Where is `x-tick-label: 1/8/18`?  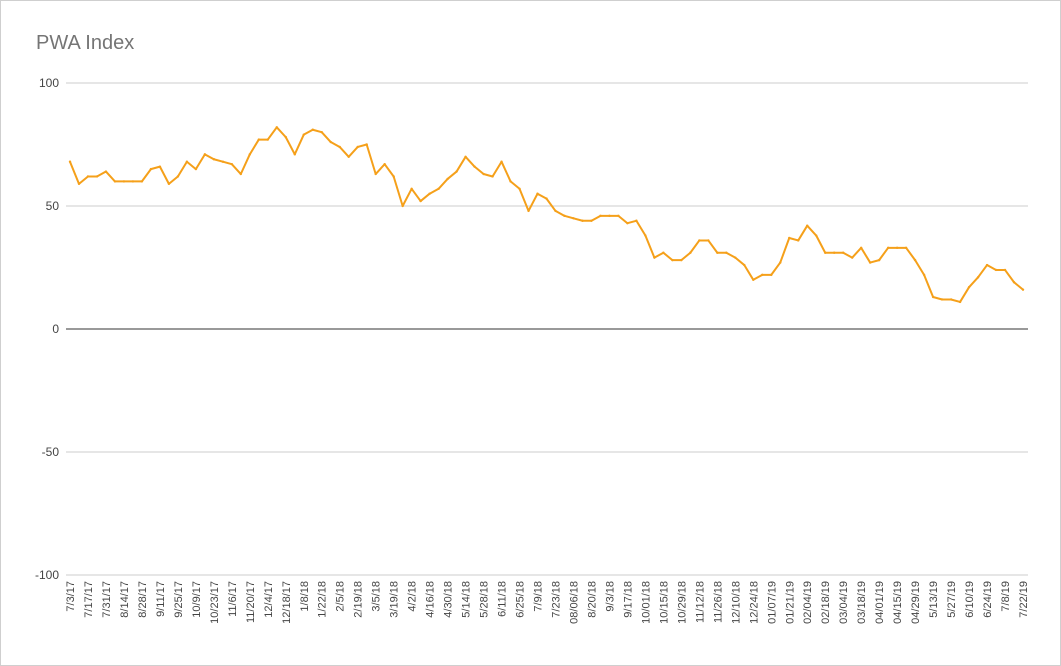 x-tick-label: 1/8/18 is located at coordinates (305, 596).